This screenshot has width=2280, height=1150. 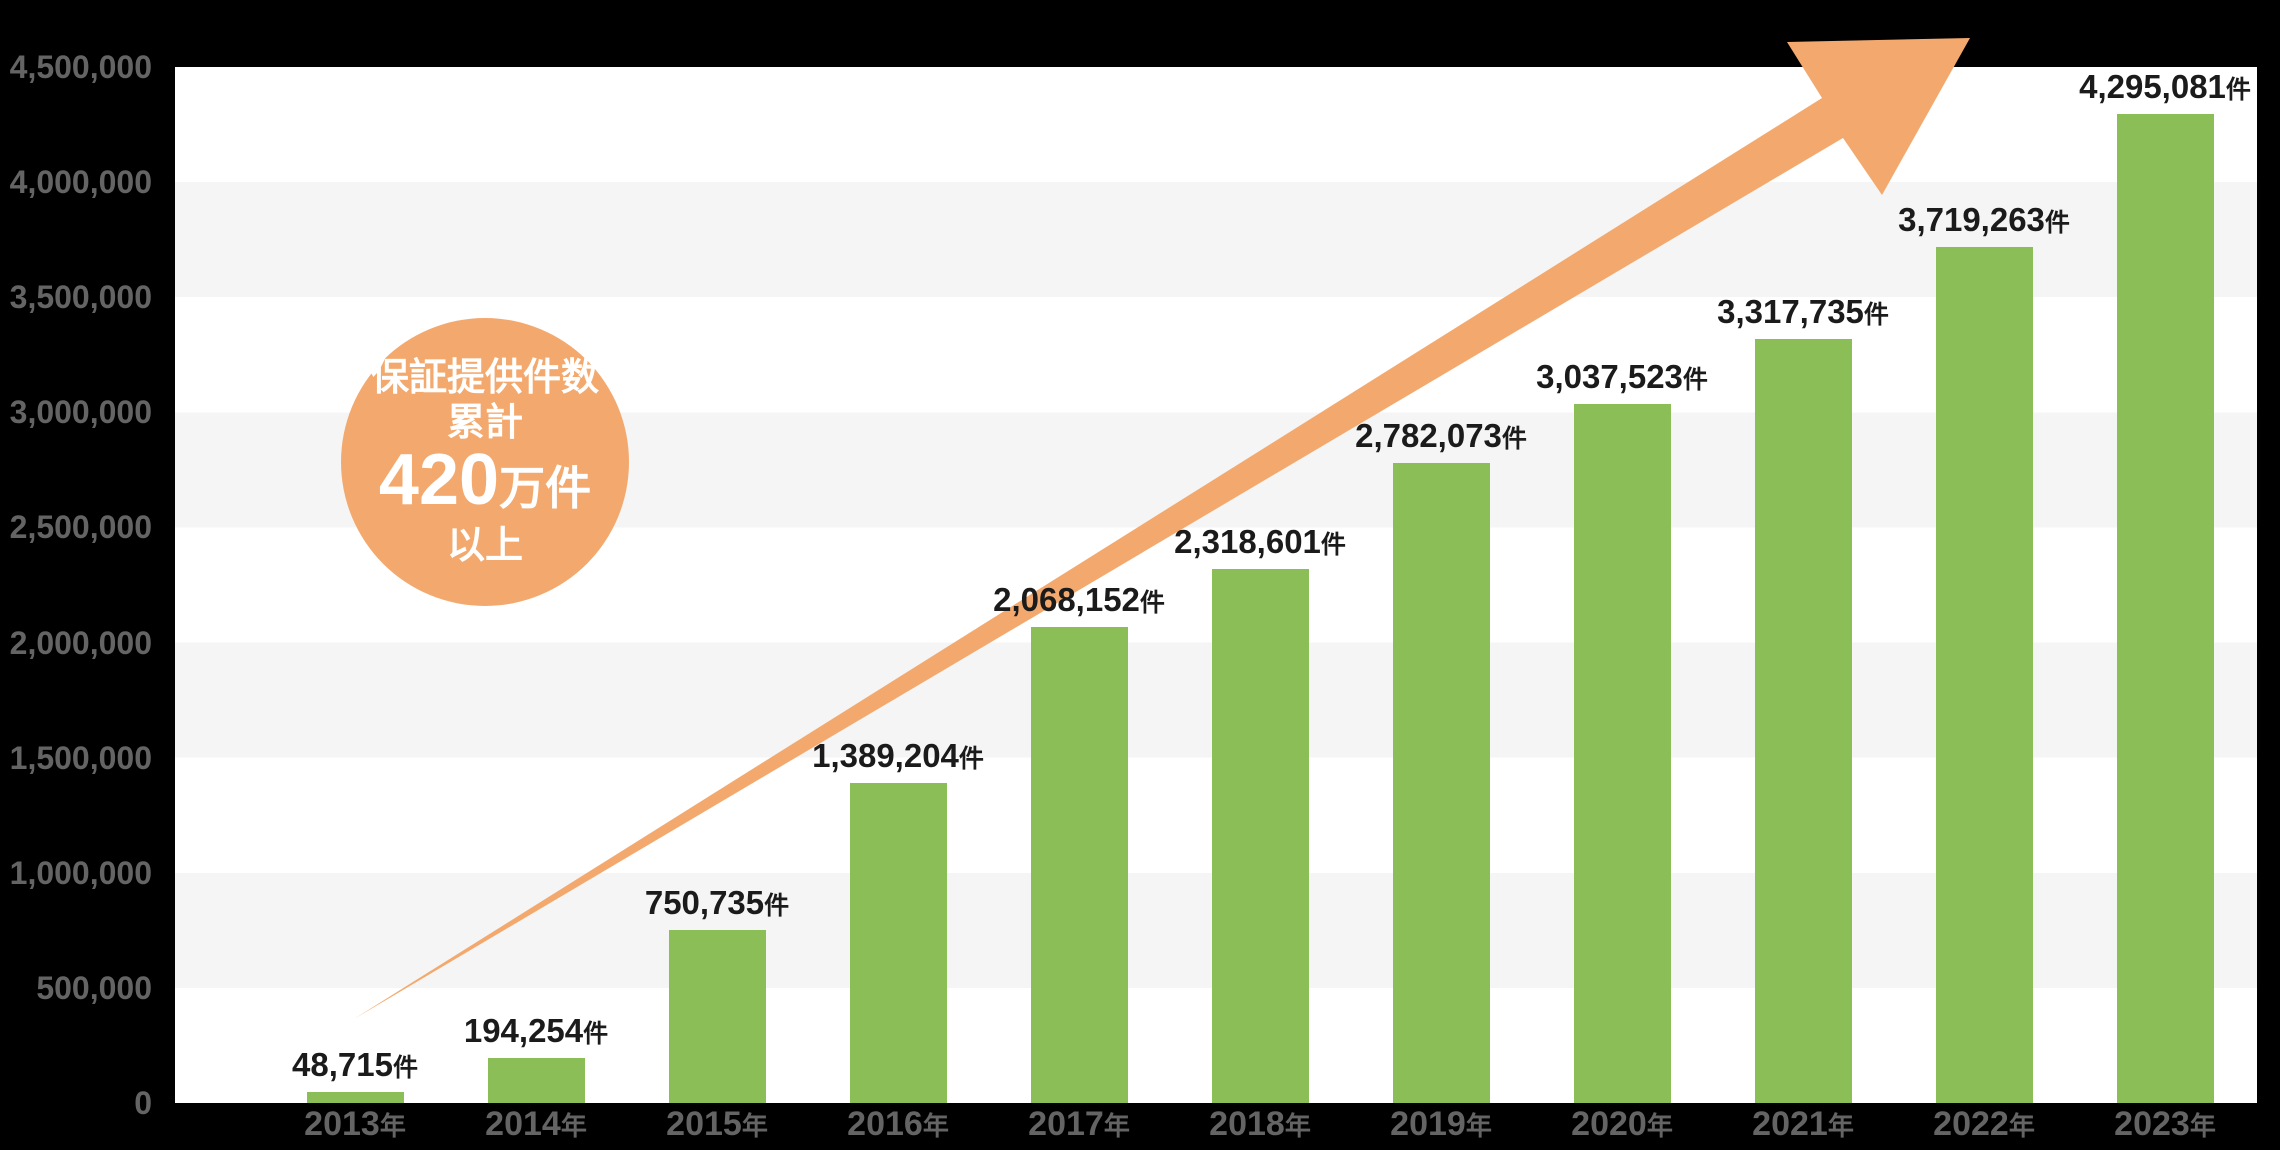 I want to click on bar-value-label: 3,037,523件, so click(x=1622, y=378).